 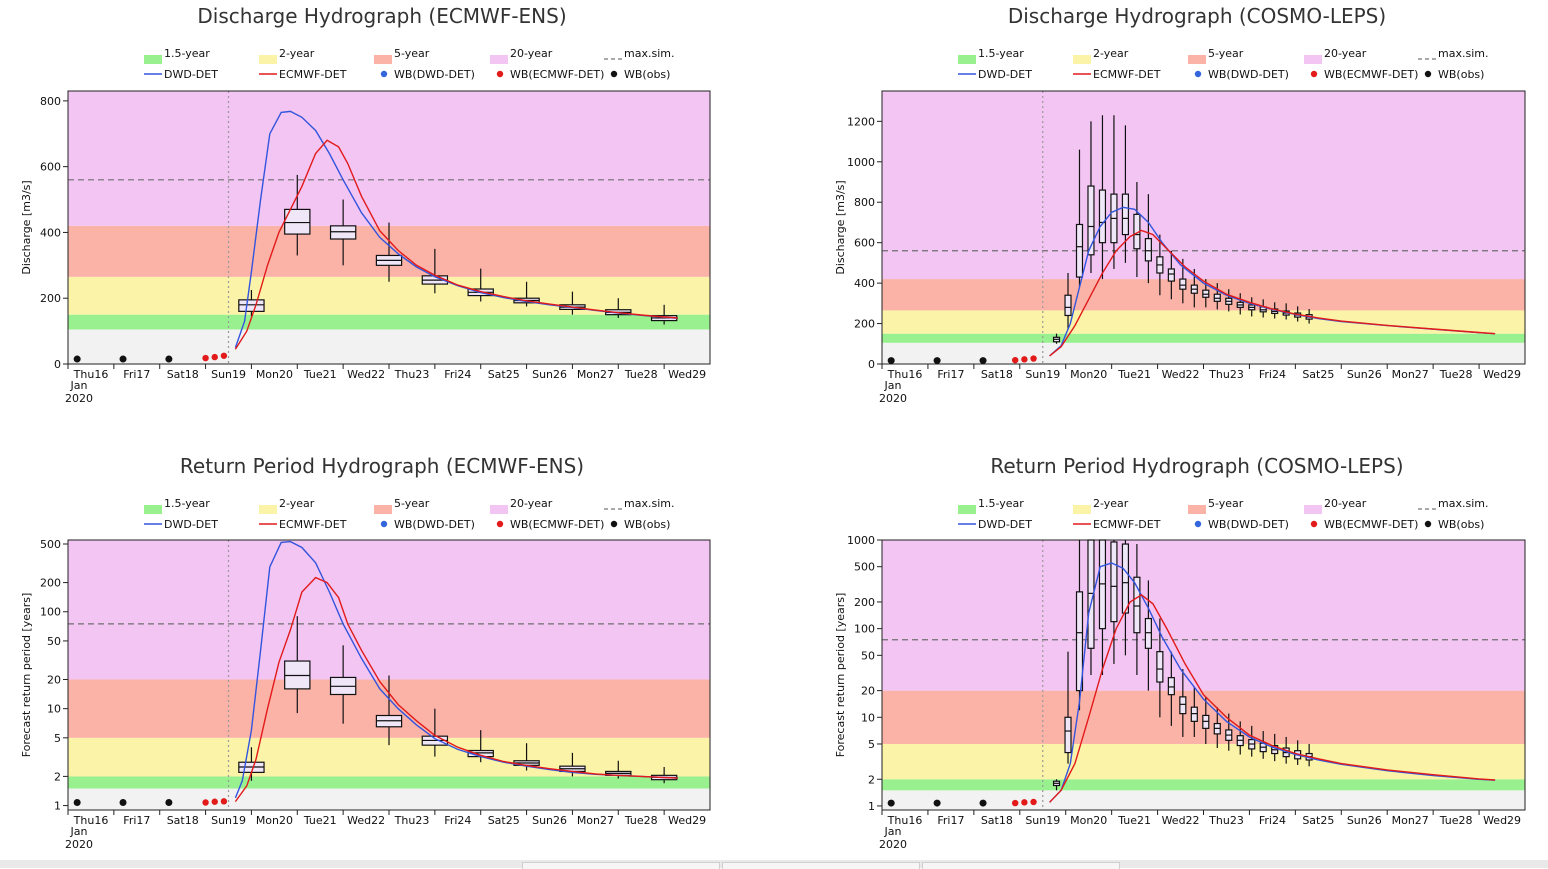 What do you see at coordinates (864, 243) in the screenshot?
I see `y-tick-label: 600` at bounding box center [864, 243].